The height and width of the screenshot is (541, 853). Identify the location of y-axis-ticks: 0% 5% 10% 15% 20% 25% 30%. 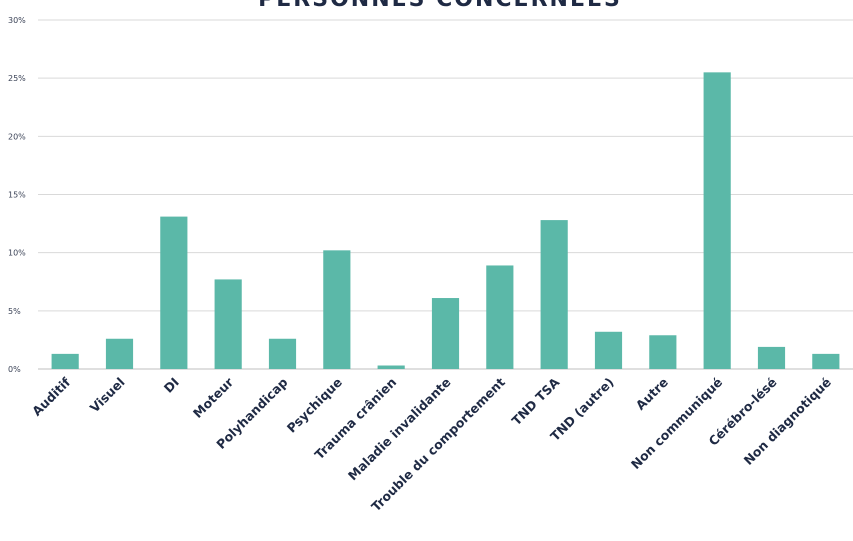
(17, 195).